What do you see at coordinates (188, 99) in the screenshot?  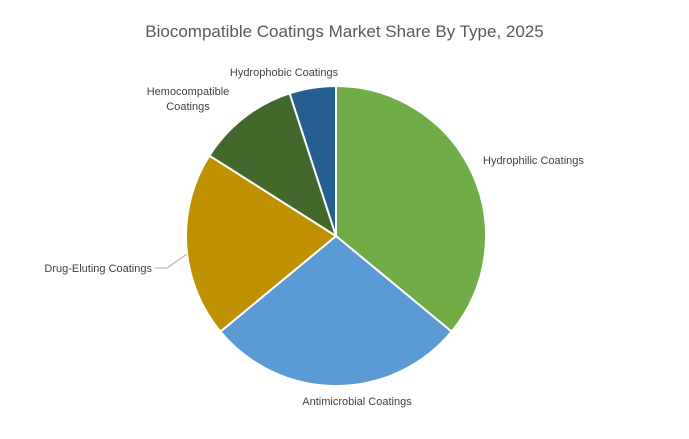 I see `slice-label: Hemocompatible Coatings` at bounding box center [188, 99].